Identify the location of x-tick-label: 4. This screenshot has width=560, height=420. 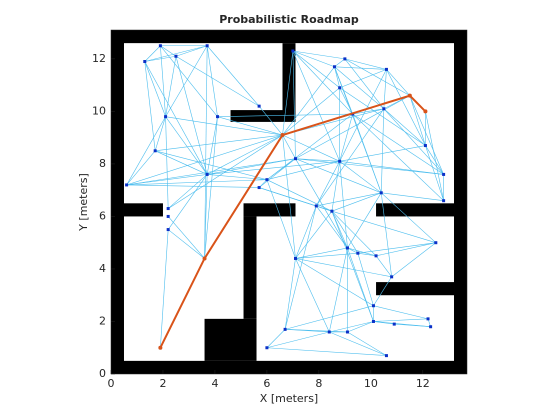
(214, 383).